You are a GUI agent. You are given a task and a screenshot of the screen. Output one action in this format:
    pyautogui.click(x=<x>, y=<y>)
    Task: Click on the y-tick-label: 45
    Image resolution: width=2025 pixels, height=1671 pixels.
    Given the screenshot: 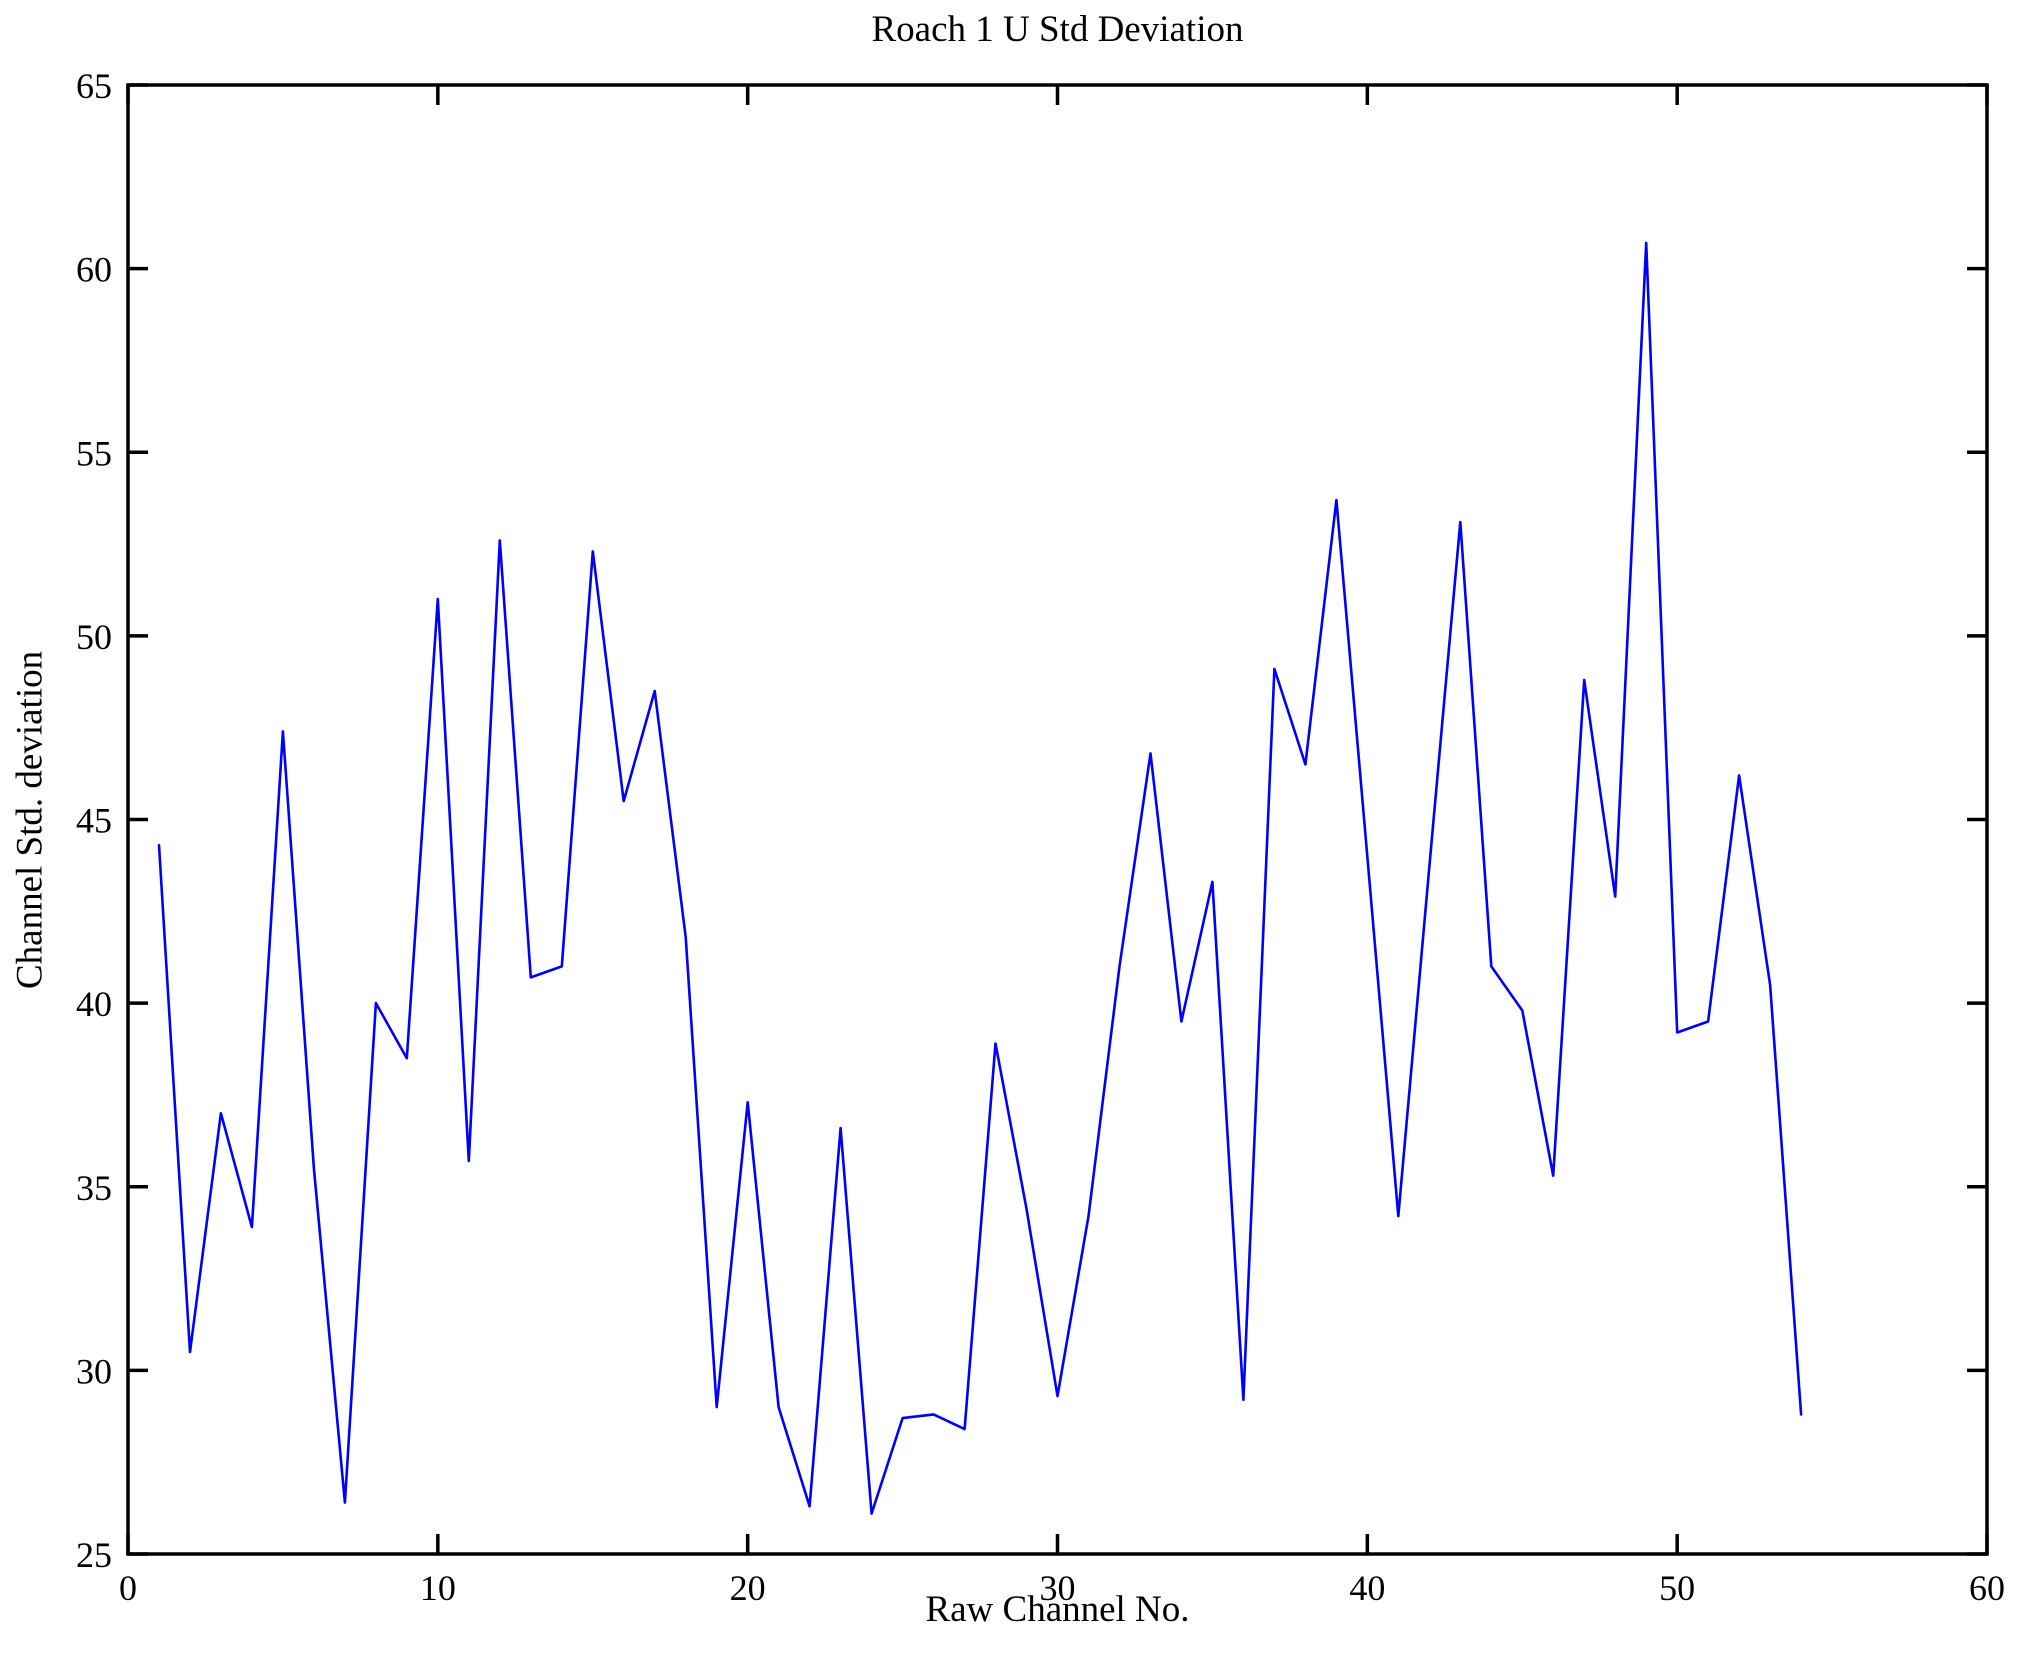 What is the action you would take?
    pyautogui.click(x=94, y=821)
    